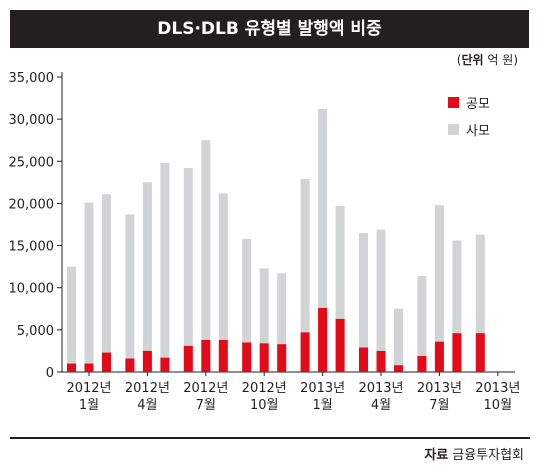 The height and width of the screenshot is (473, 540). What do you see at coordinates (478, 131) in the screenshot?
I see `legend-label: 사모` at bounding box center [478, 131].